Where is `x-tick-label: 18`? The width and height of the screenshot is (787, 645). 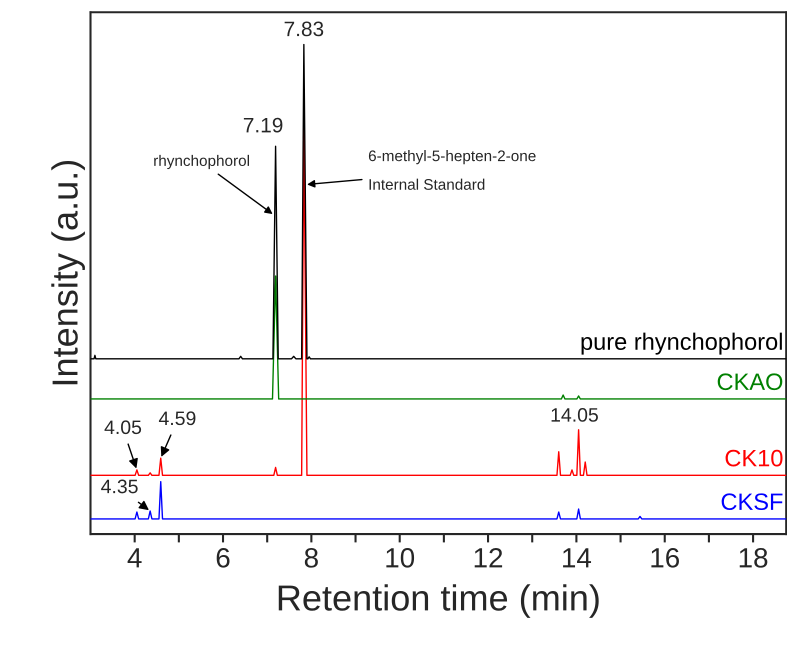
x-tick-label: 18 is located at coordinates (754, 558).